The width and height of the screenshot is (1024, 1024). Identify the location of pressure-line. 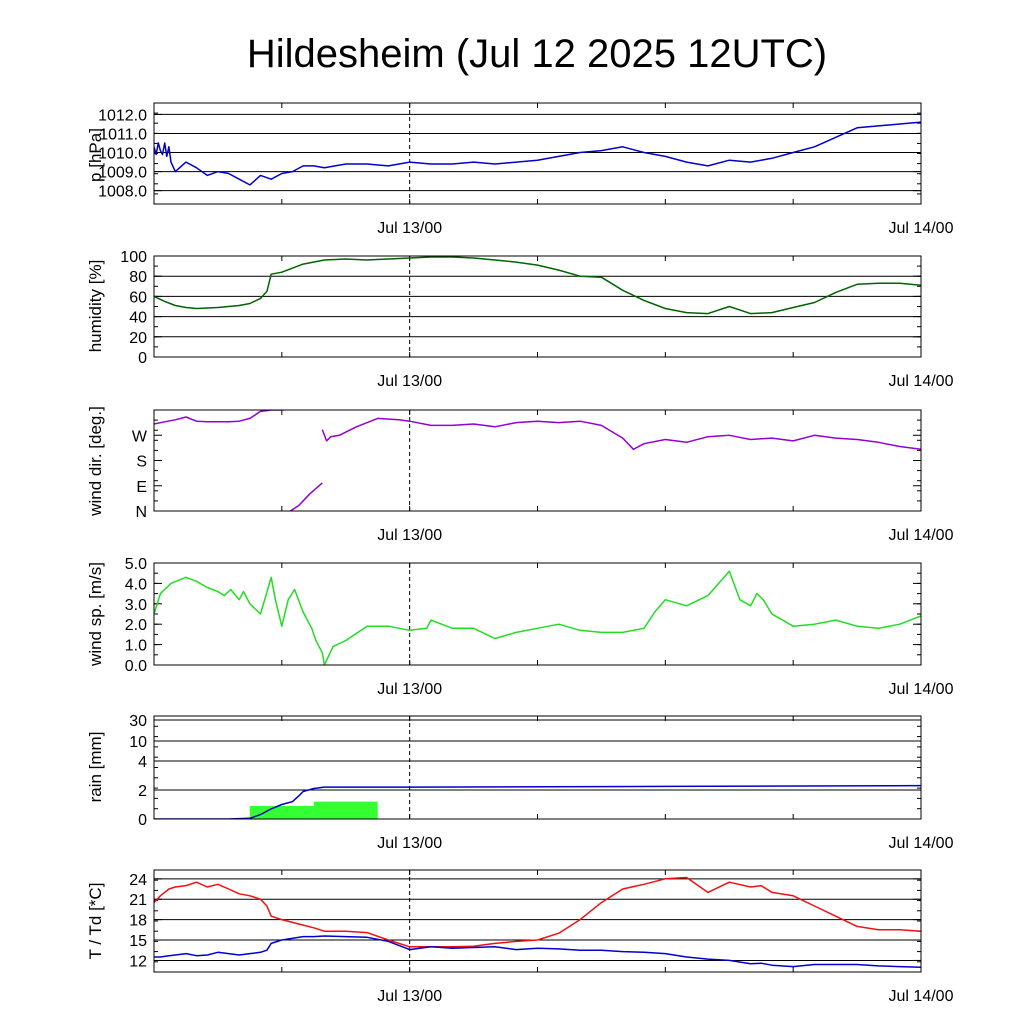
(537, 153).